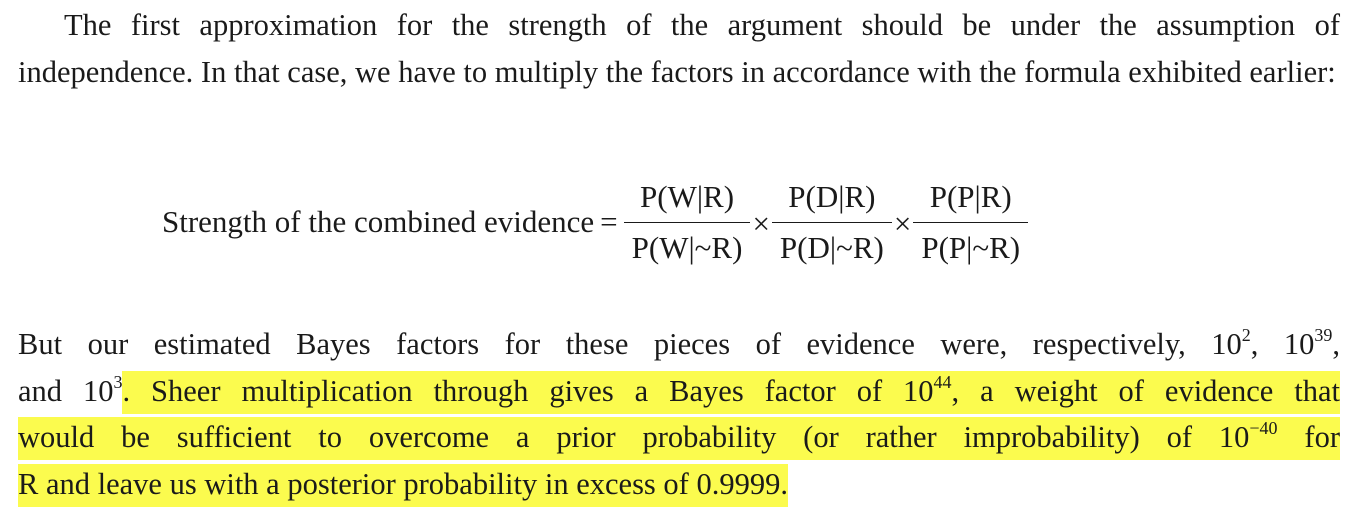 The width and height of the screenshot is (1370, 512). I want to click on text-run: , 10, so click(1282, 344).